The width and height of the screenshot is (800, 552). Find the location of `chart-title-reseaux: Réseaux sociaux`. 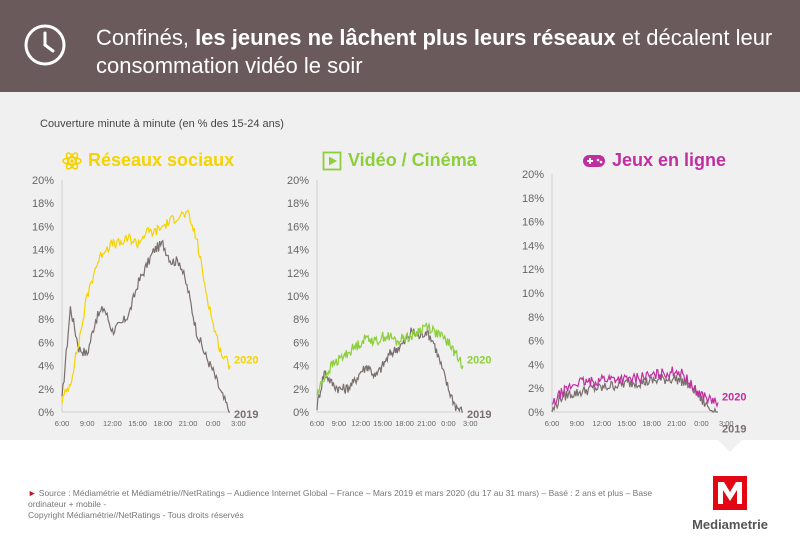

chart-title-reseaux: Réseaux sociaux is located at coordinates (148, 160).